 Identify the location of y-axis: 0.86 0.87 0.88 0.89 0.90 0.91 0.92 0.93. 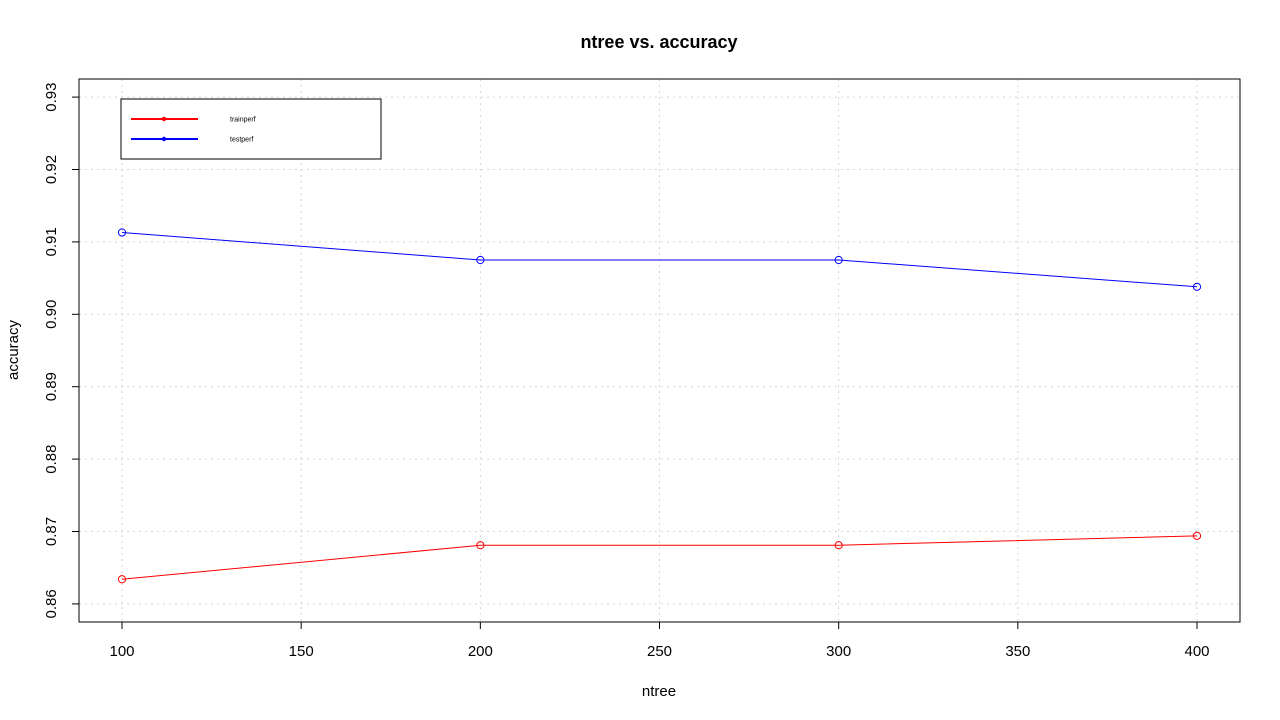
(61, 350).